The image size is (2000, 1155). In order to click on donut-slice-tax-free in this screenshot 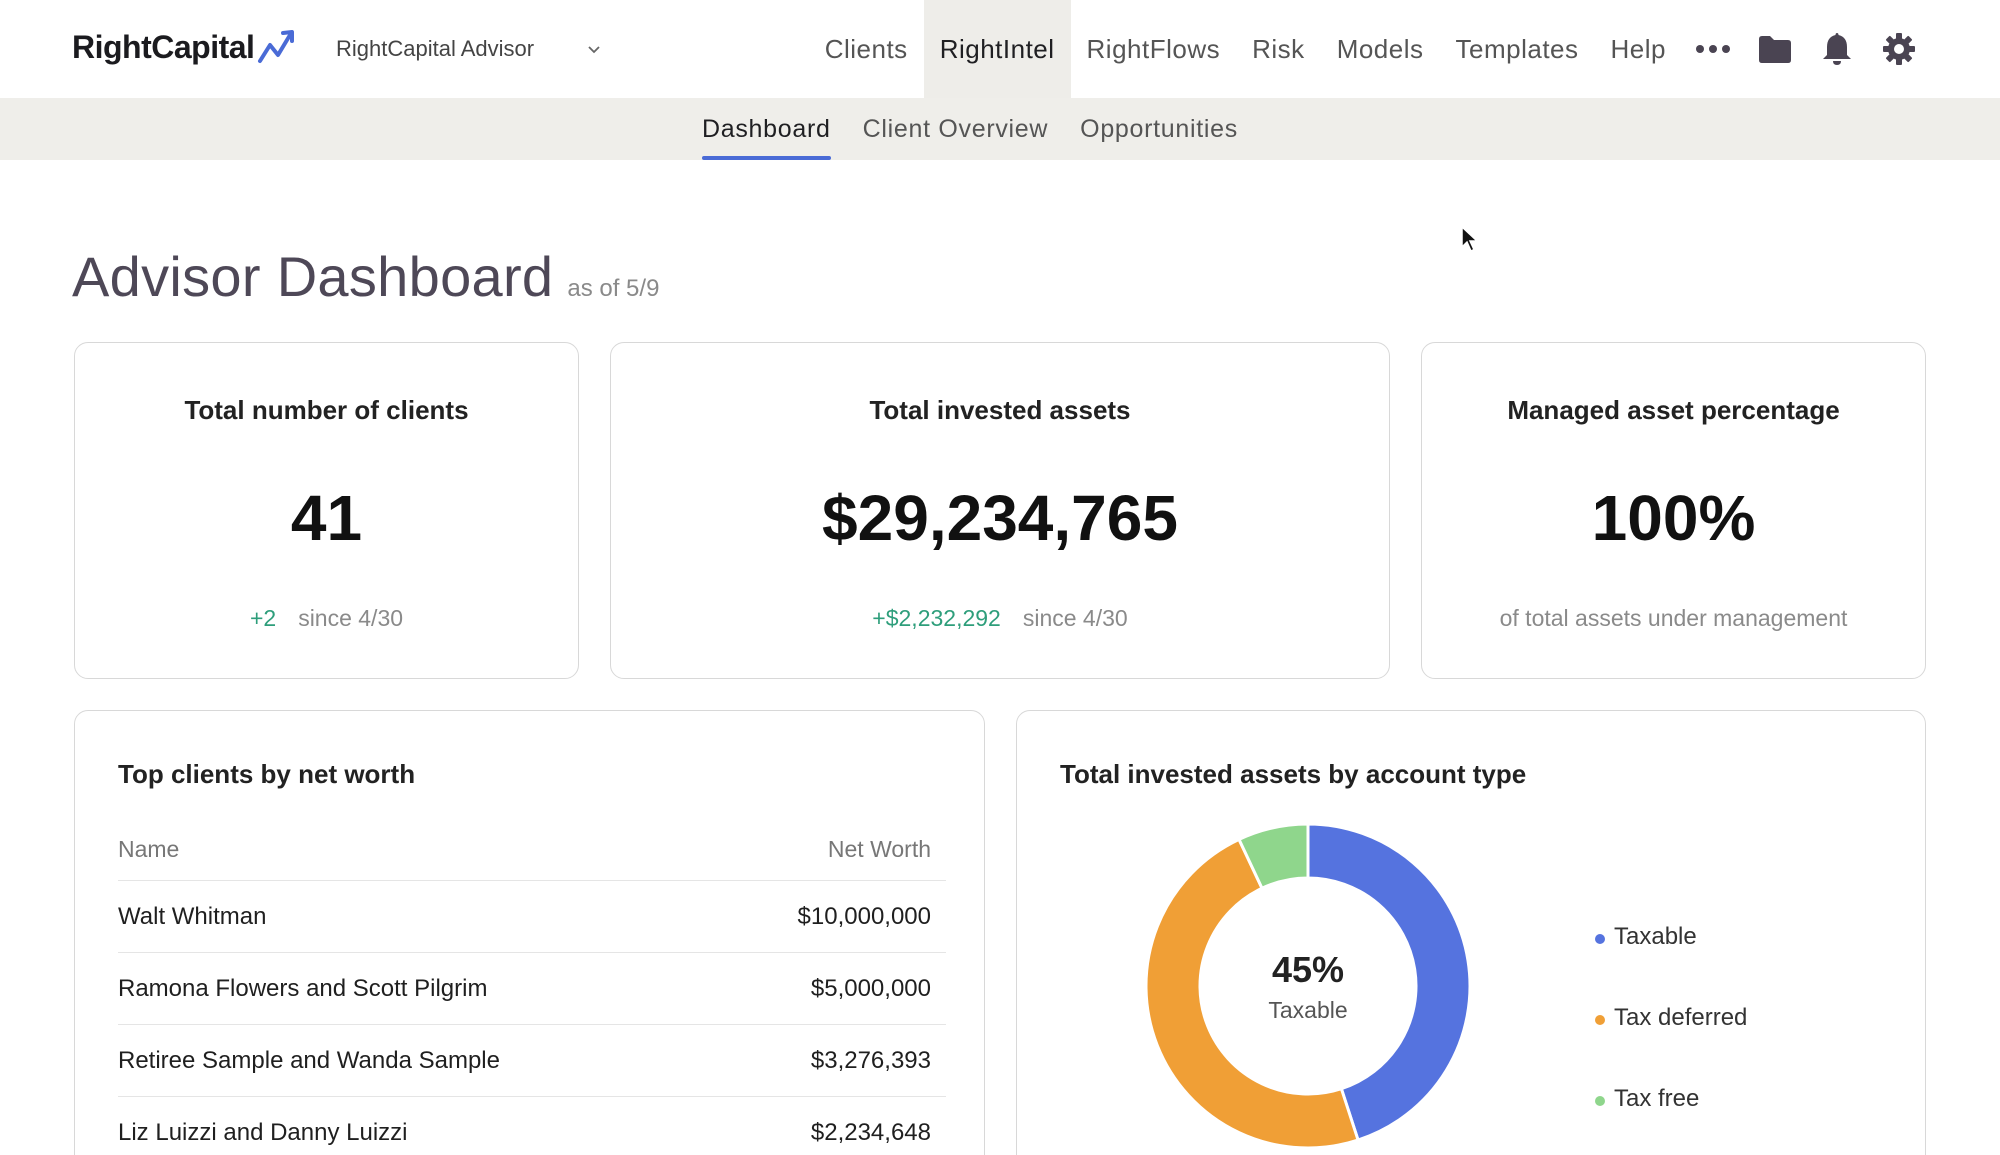, I will do `click(1273, 856)`.